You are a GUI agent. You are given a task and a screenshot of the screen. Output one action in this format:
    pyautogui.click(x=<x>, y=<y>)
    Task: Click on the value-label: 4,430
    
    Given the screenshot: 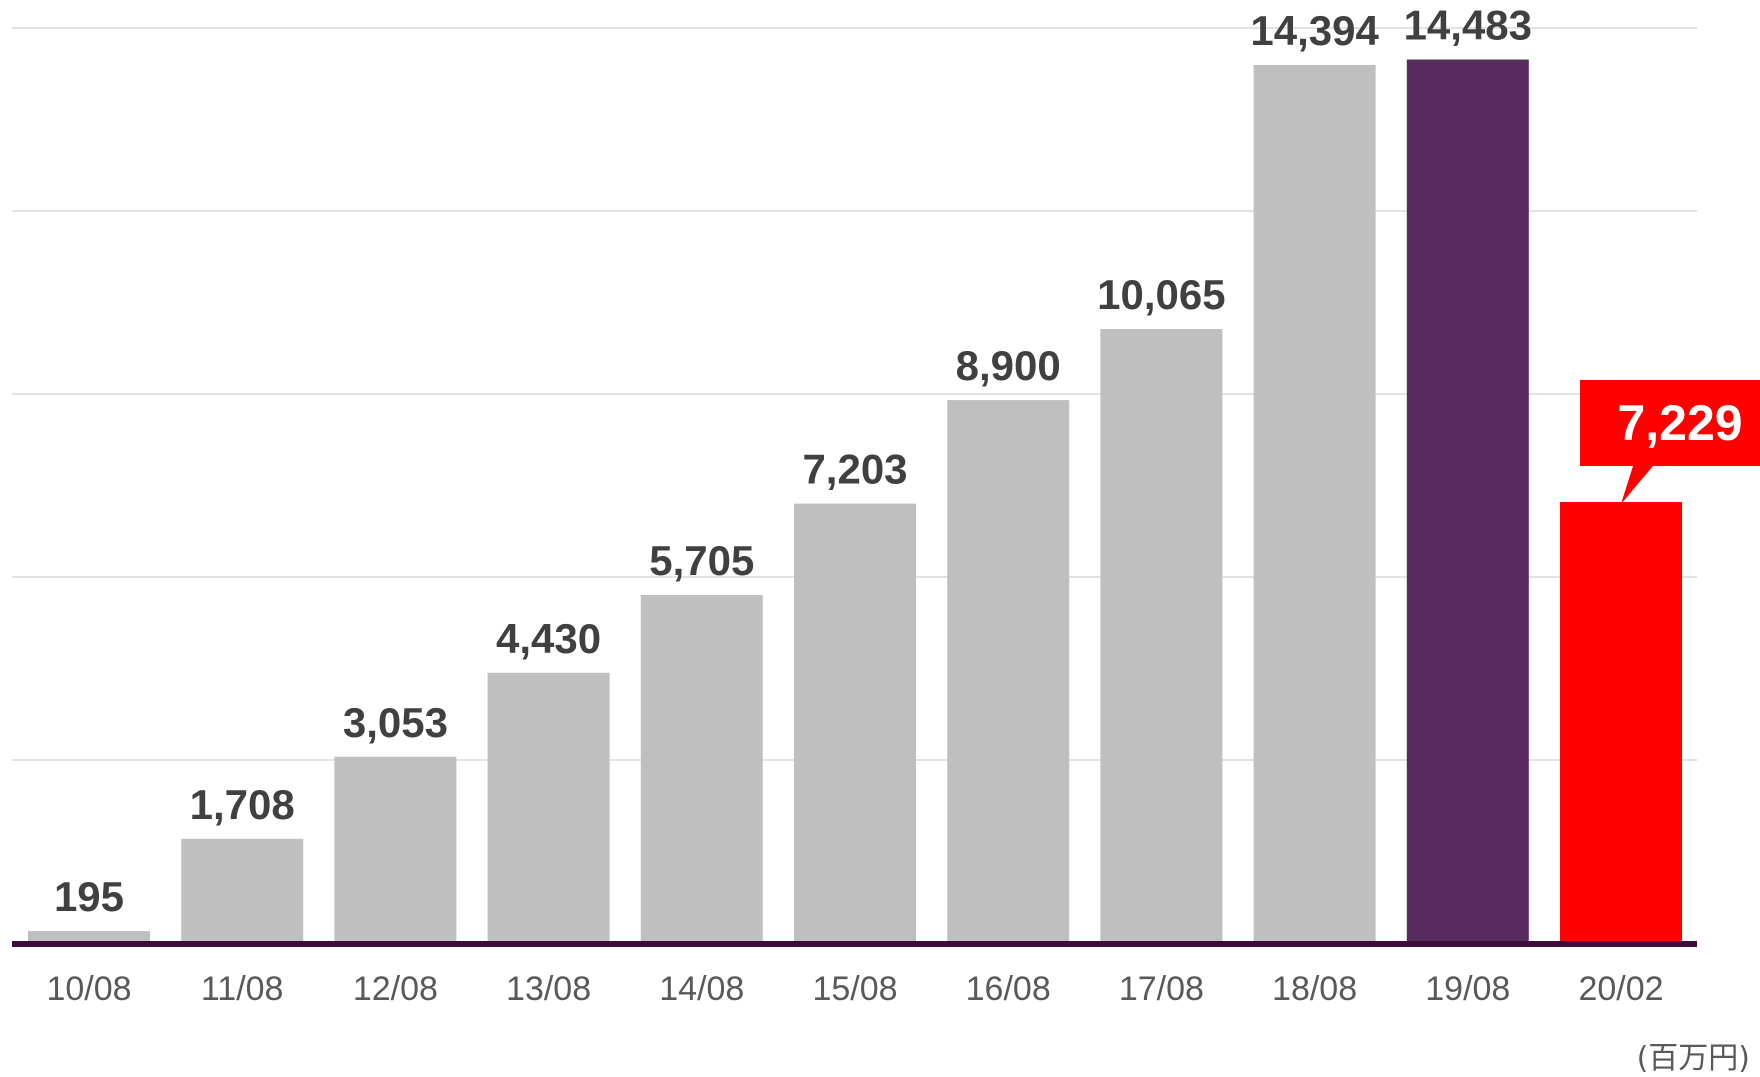 What is the action you would take?
    pyautogui.click(x=548, y=638)
    